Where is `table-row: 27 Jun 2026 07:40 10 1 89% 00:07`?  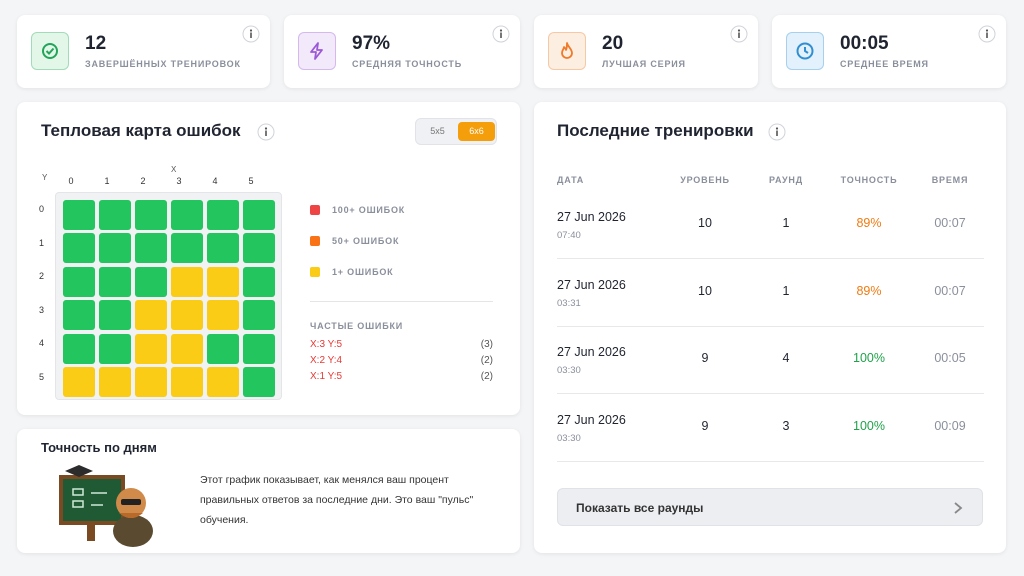
table-row: 27 Jun 2026 07:40 10 1 89% 00:07 is located at coordinates (770, 236).